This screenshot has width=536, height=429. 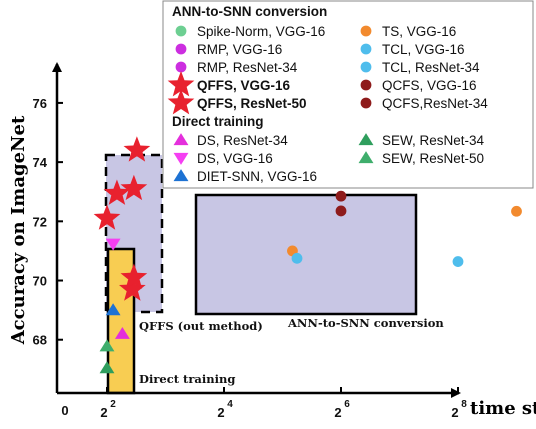 I want to click on legend-header: Direct training, so click(x=218, y=121).